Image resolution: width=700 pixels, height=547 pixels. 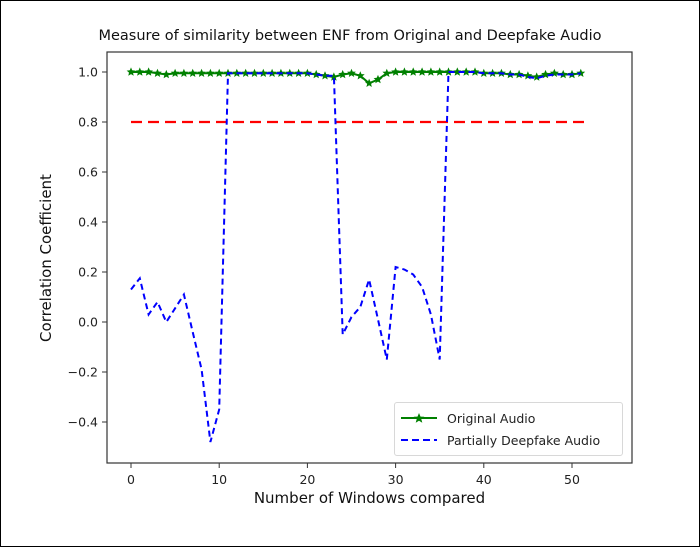 What do you see at coordinates (83, 422) in the screenshot?
I see `y-tick-label: −0.4` at bounding box center [83, 422].